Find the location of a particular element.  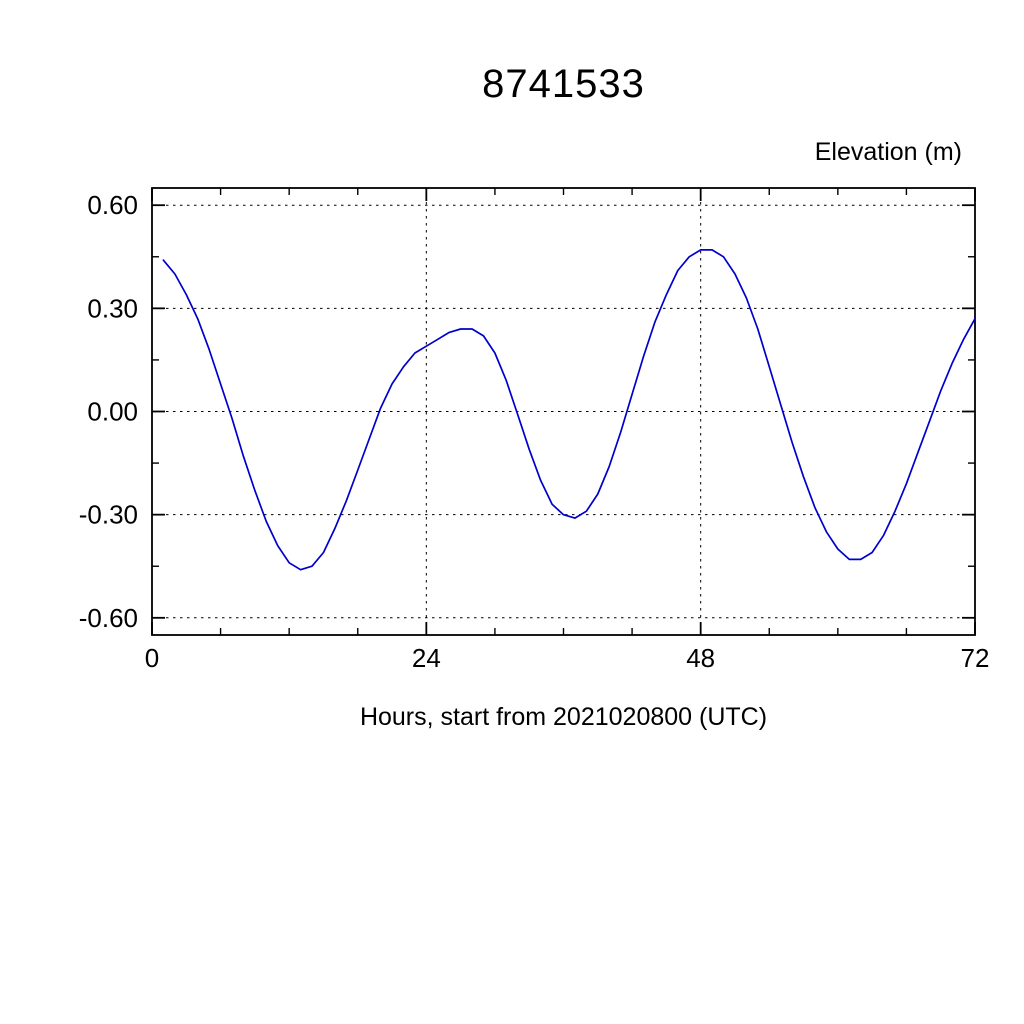

y-tick-label: -0.30 is located at coordinates (108, 515).